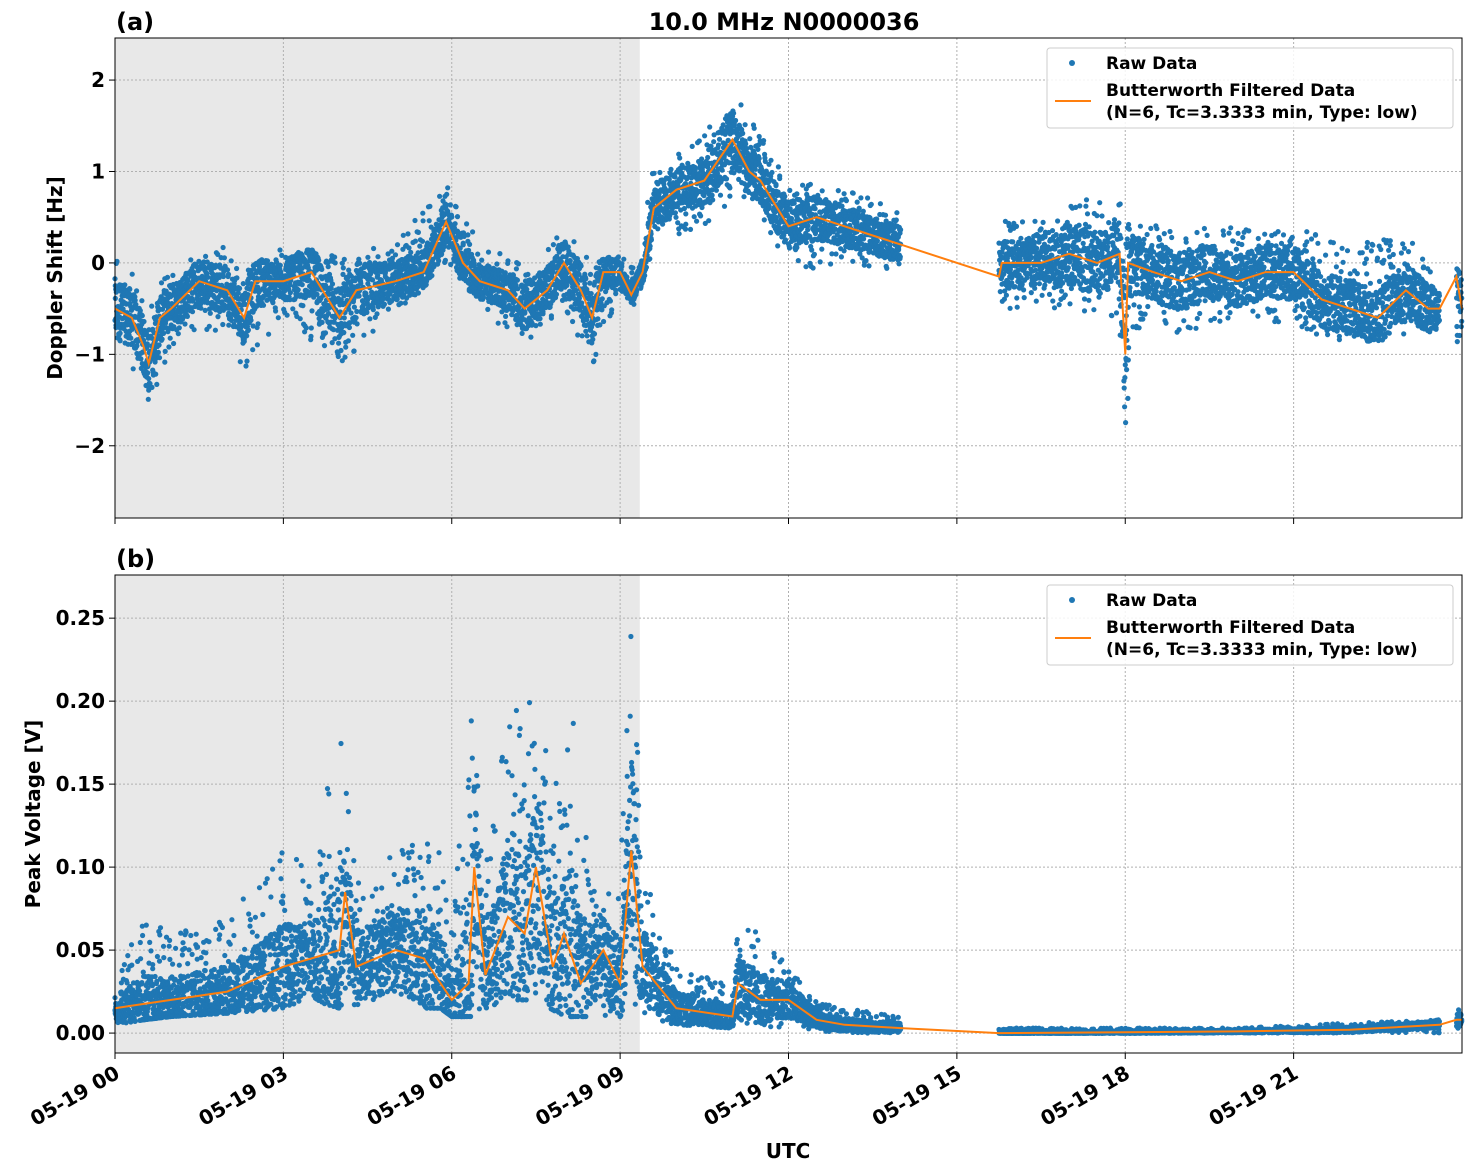 The height and width of the screenshot is (1172, 1472). I want to click on y-axis-label-b: Peak Voltage [V], so click(33, 814).